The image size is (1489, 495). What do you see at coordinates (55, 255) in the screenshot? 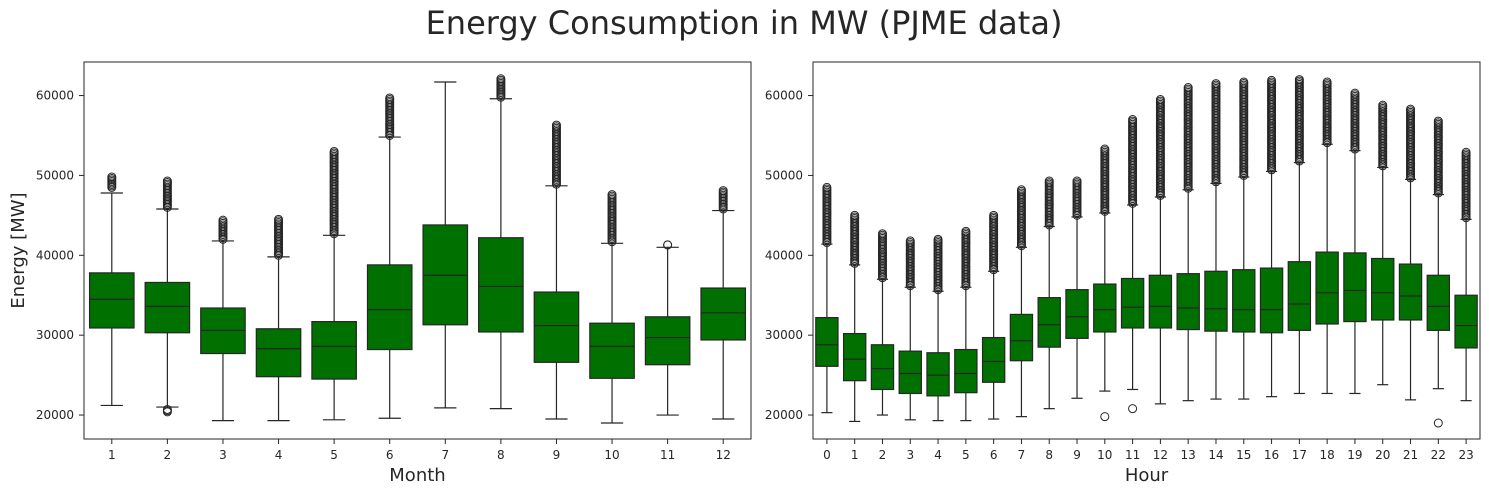
I see `month-ytick-label: 40000` at bounding box center [55, 255].